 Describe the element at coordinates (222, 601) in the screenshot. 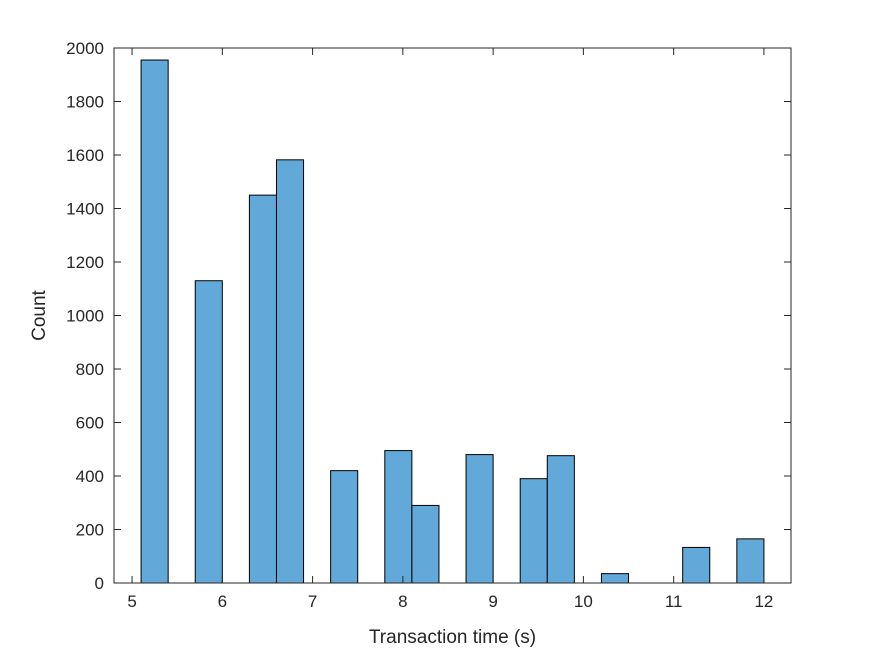

I see `x-tick-label: 6` at that location.